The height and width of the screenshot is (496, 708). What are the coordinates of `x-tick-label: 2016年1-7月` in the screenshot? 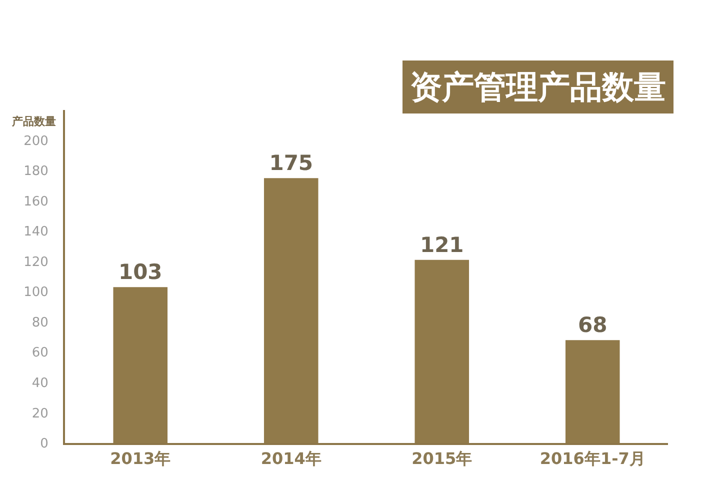 It's located at (593, 458).